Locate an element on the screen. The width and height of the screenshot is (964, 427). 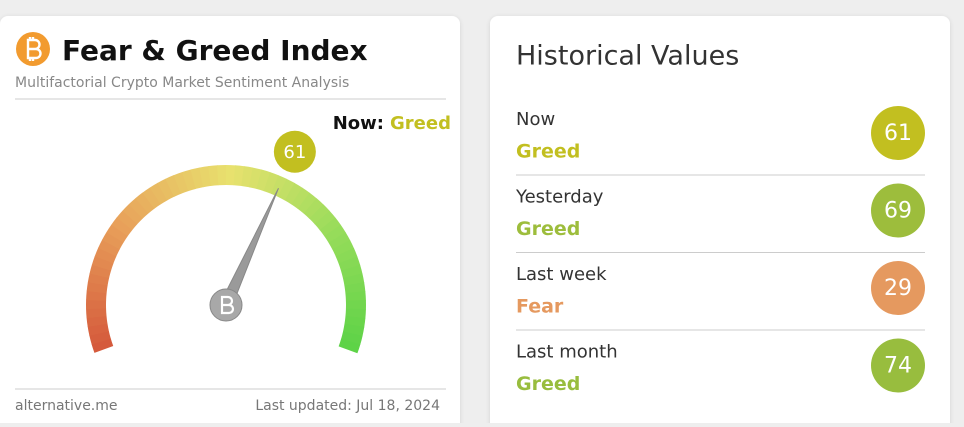
row-value: 74 is located at coordinates (898, 366).